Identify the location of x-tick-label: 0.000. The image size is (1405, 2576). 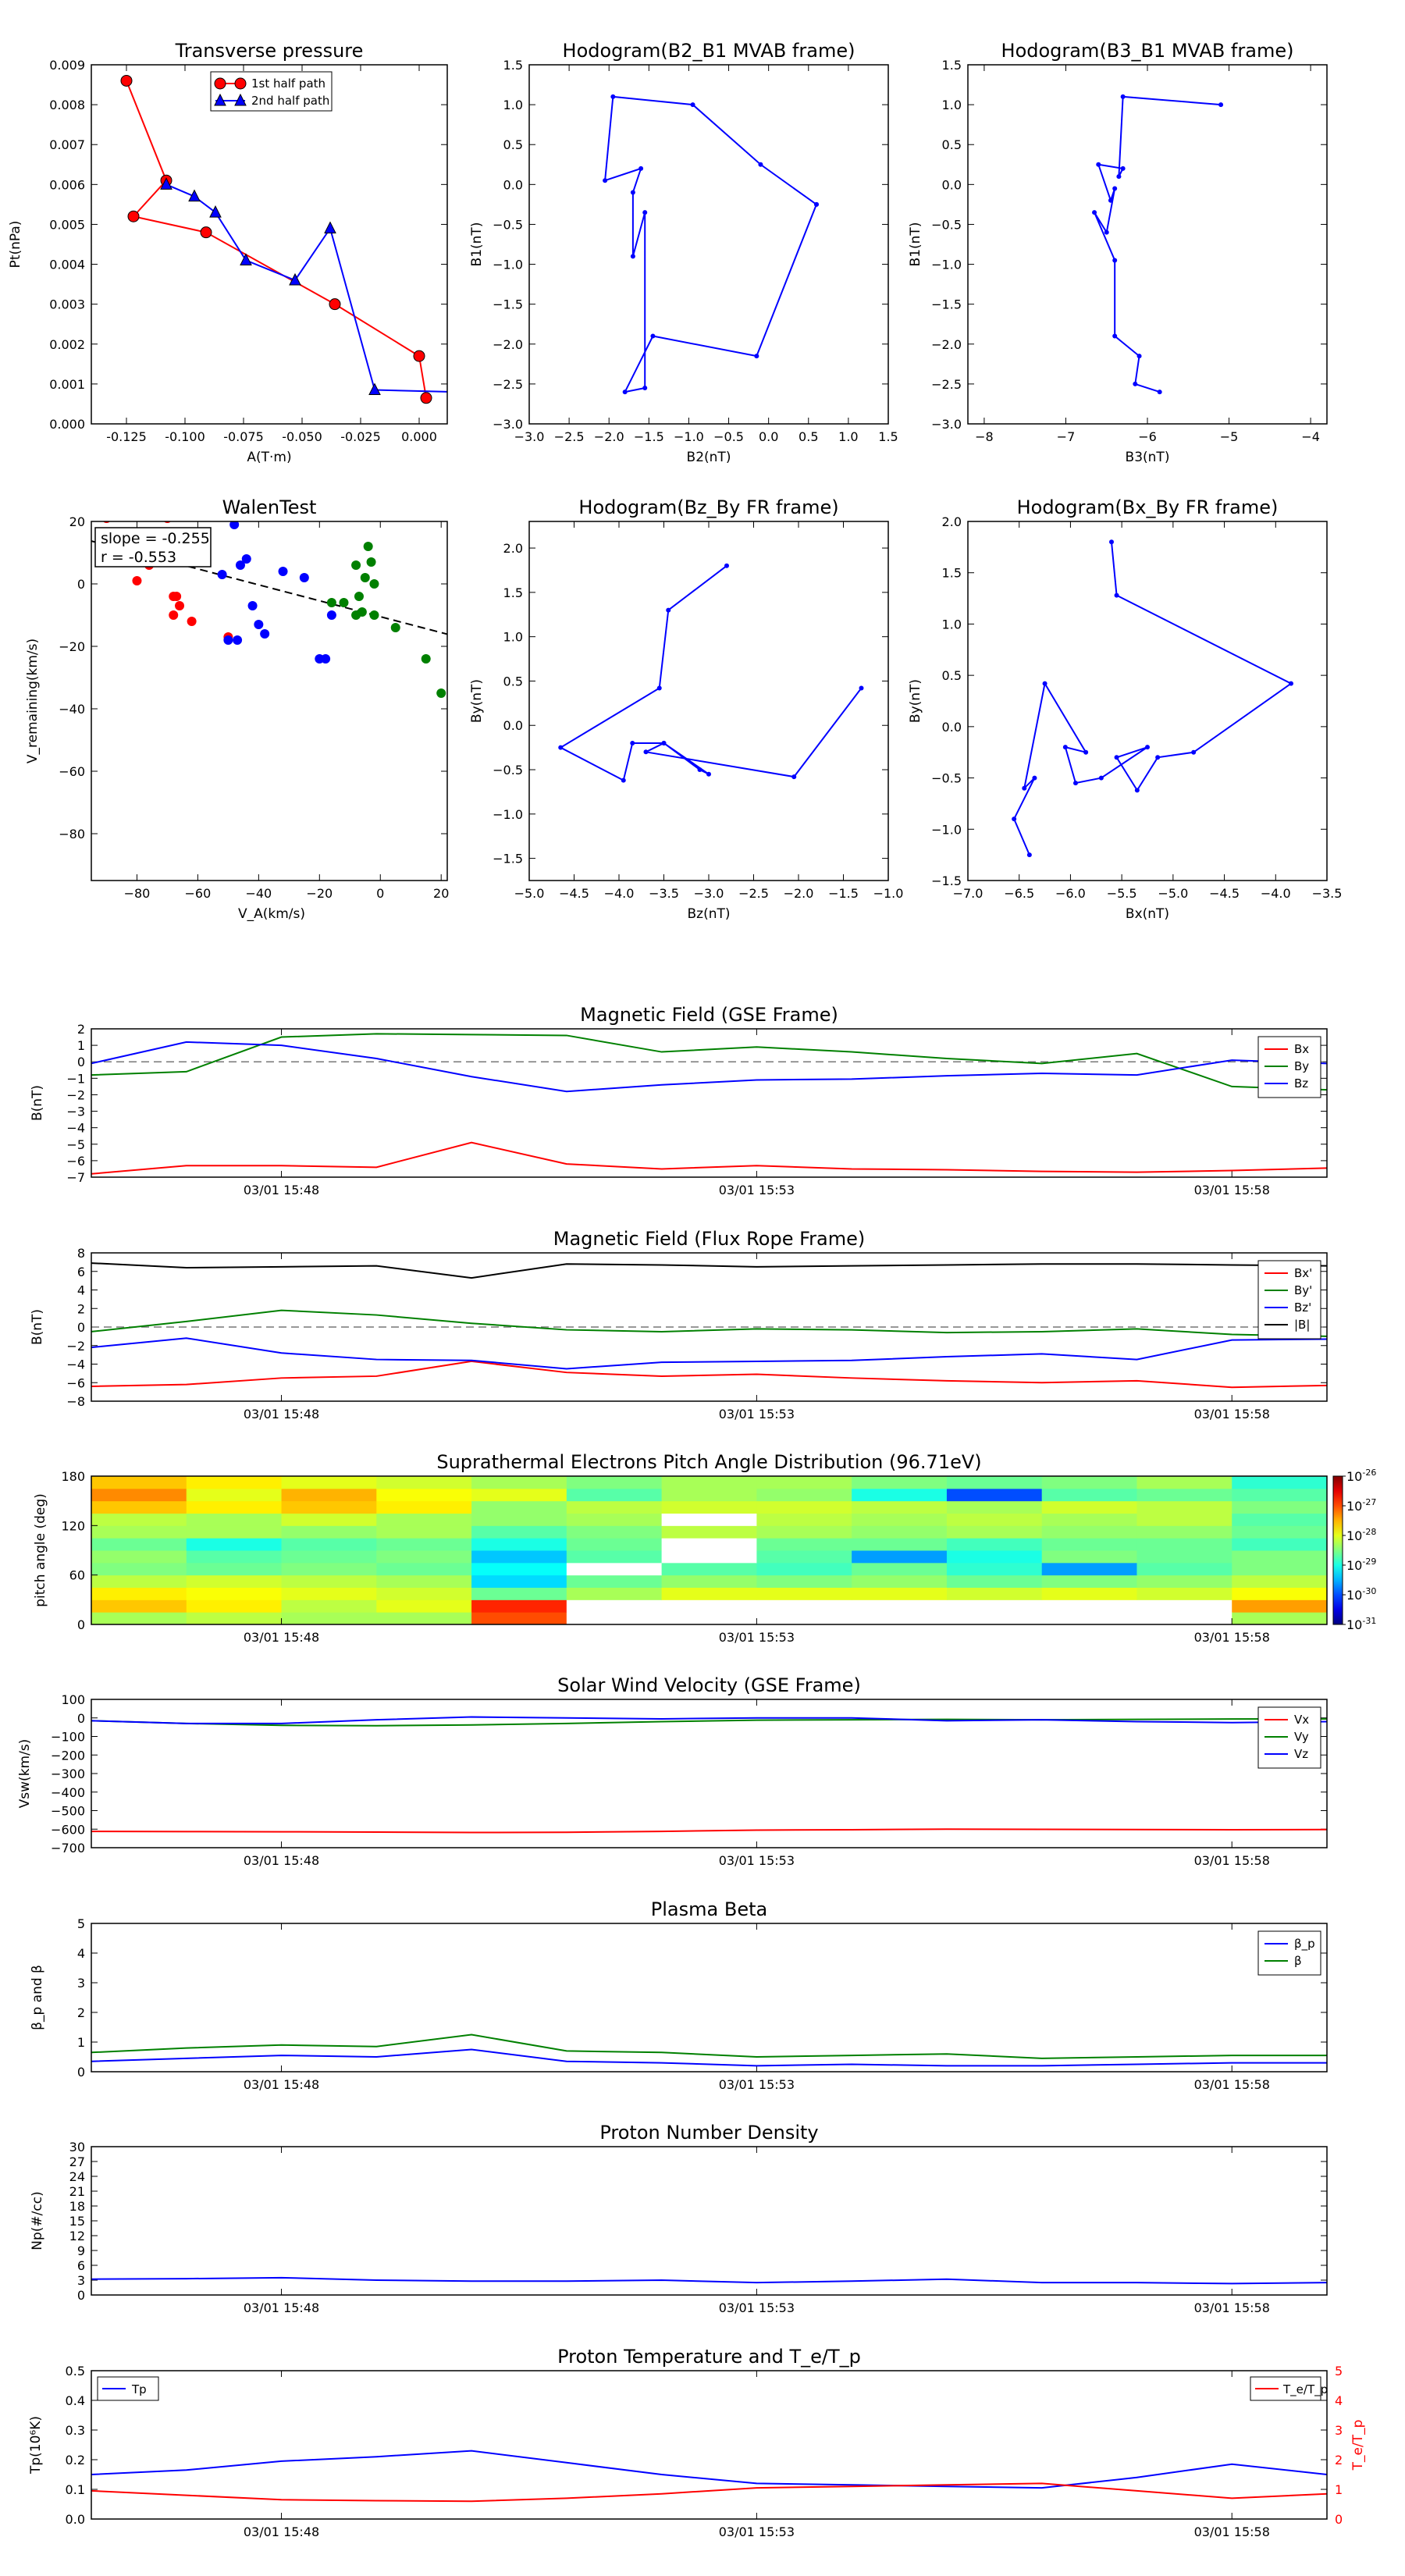
(419, 436).